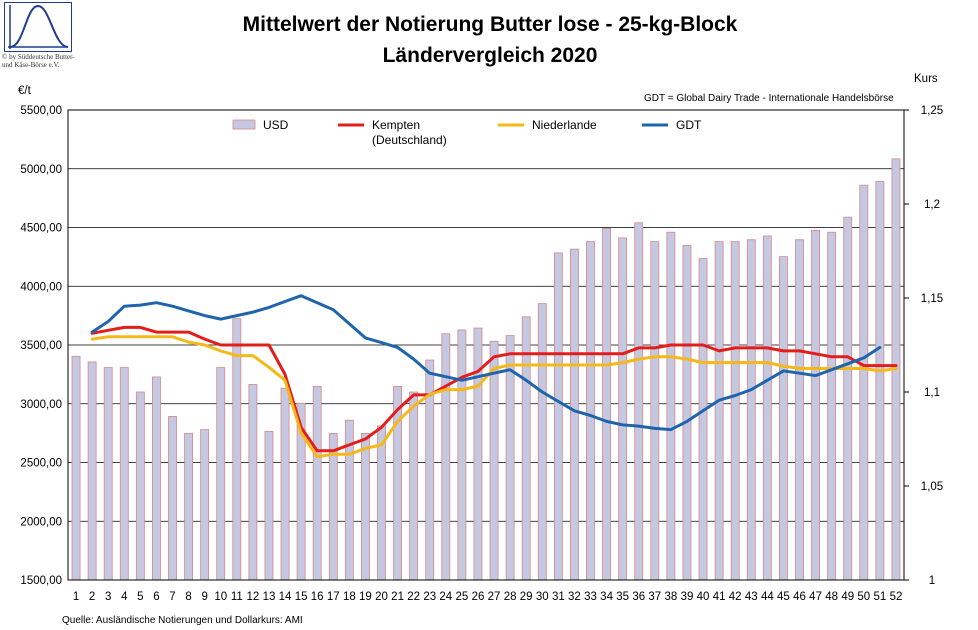  Describe the element at coordinates (606, 597) in the screenshot. I see `x-tick-label: 34` at that location.